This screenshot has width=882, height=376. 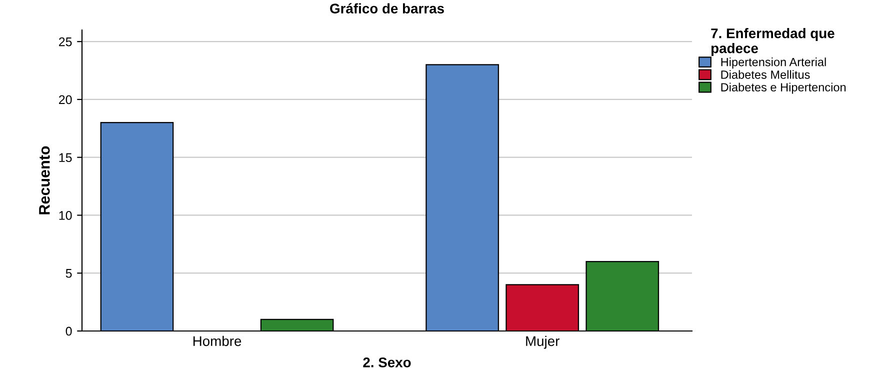 I want to click on y-tick-label: 10, so click(x=65, y=215).